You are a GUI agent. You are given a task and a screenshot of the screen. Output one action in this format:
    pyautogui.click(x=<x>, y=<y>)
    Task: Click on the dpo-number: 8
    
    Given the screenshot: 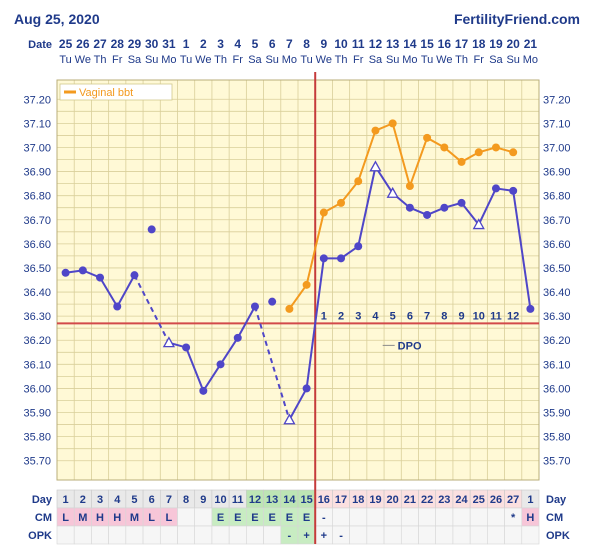 What is the action you would take?
    pyautogui.click(x=444, y=316)
    